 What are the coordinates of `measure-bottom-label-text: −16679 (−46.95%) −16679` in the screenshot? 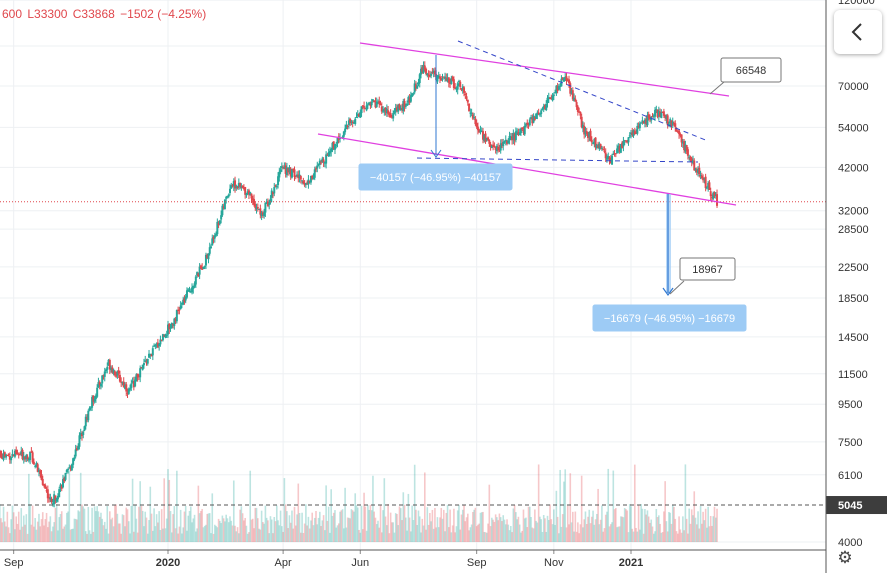 It's located at (669, 319).